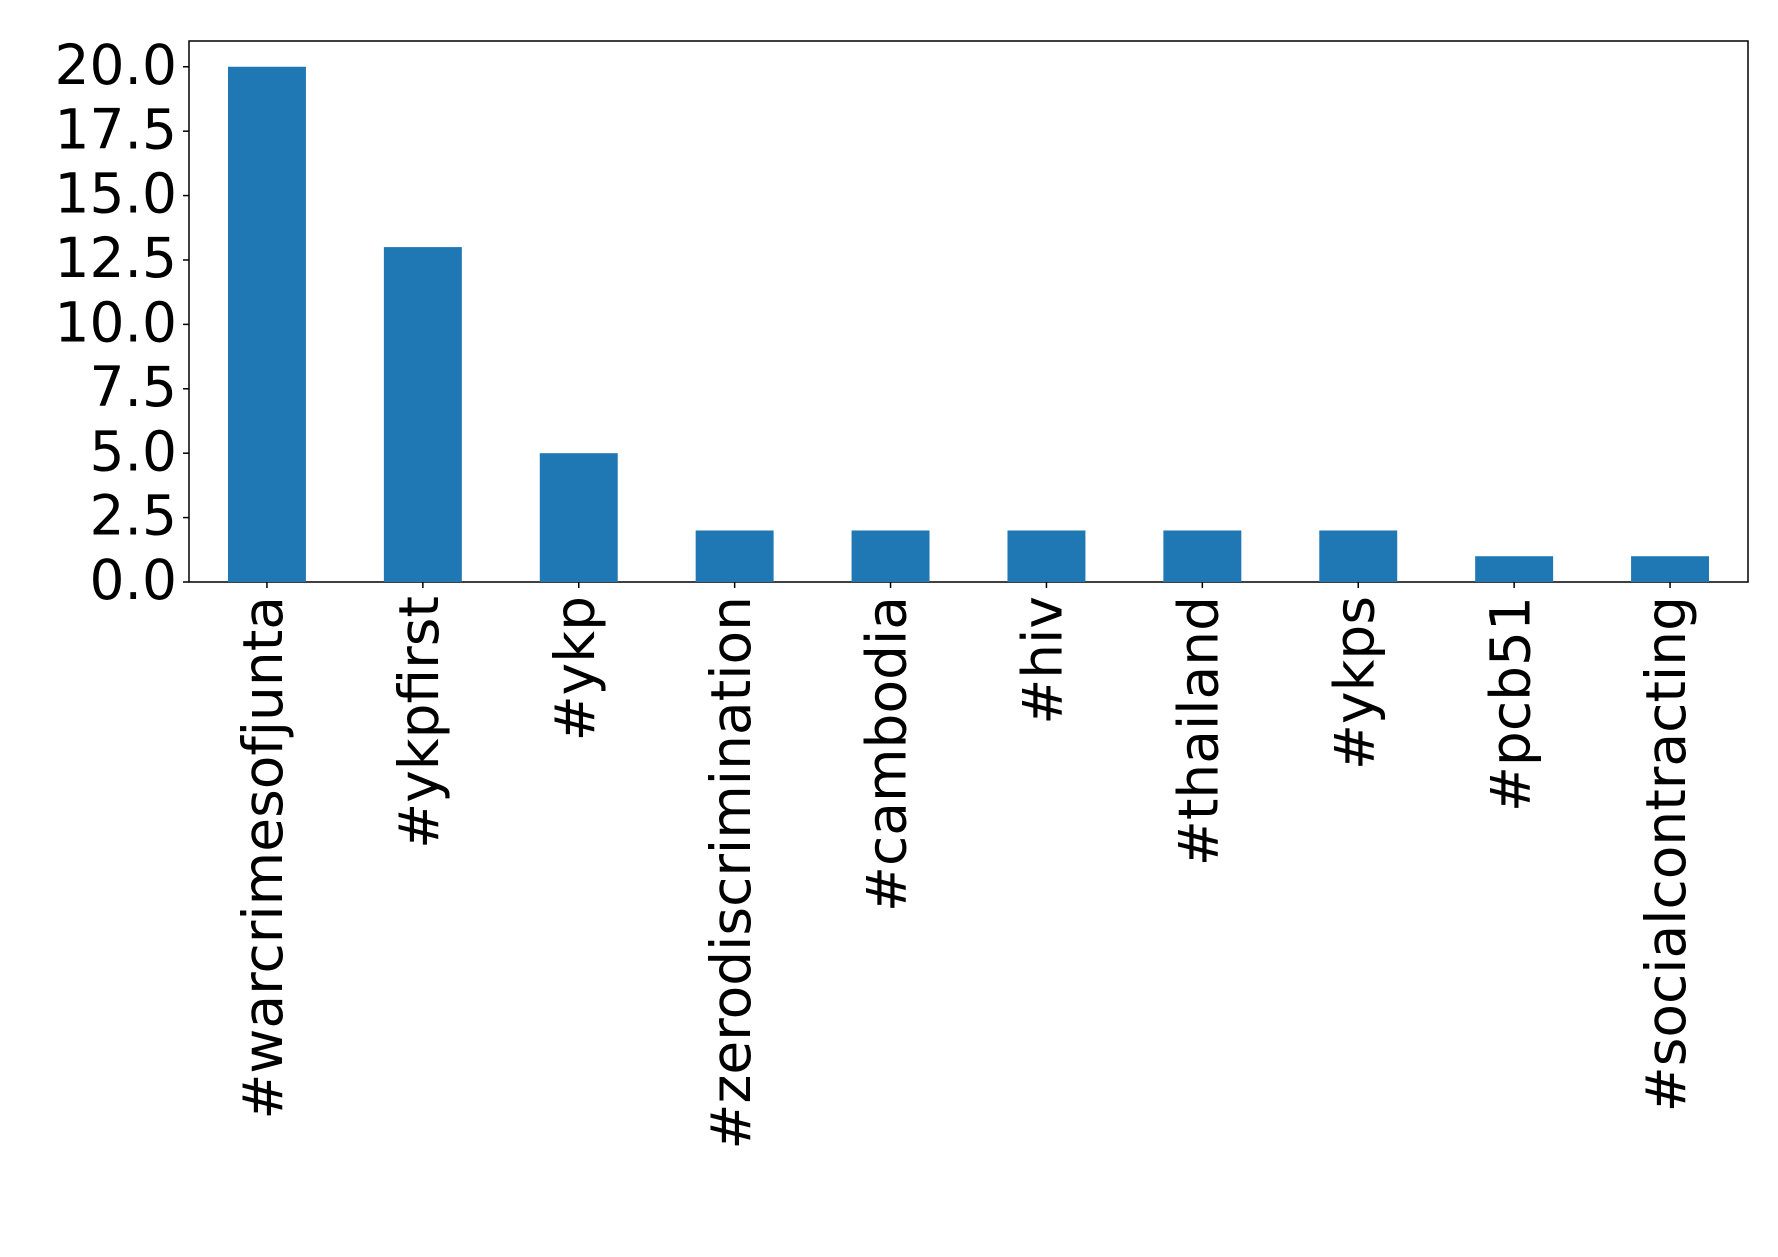 Image resolution: width=1778 pixels, height=1257 pixels. Describe the element at coordinates (133, 451) in the screenshot. I see `y-tick-label: 5.0` at that location.